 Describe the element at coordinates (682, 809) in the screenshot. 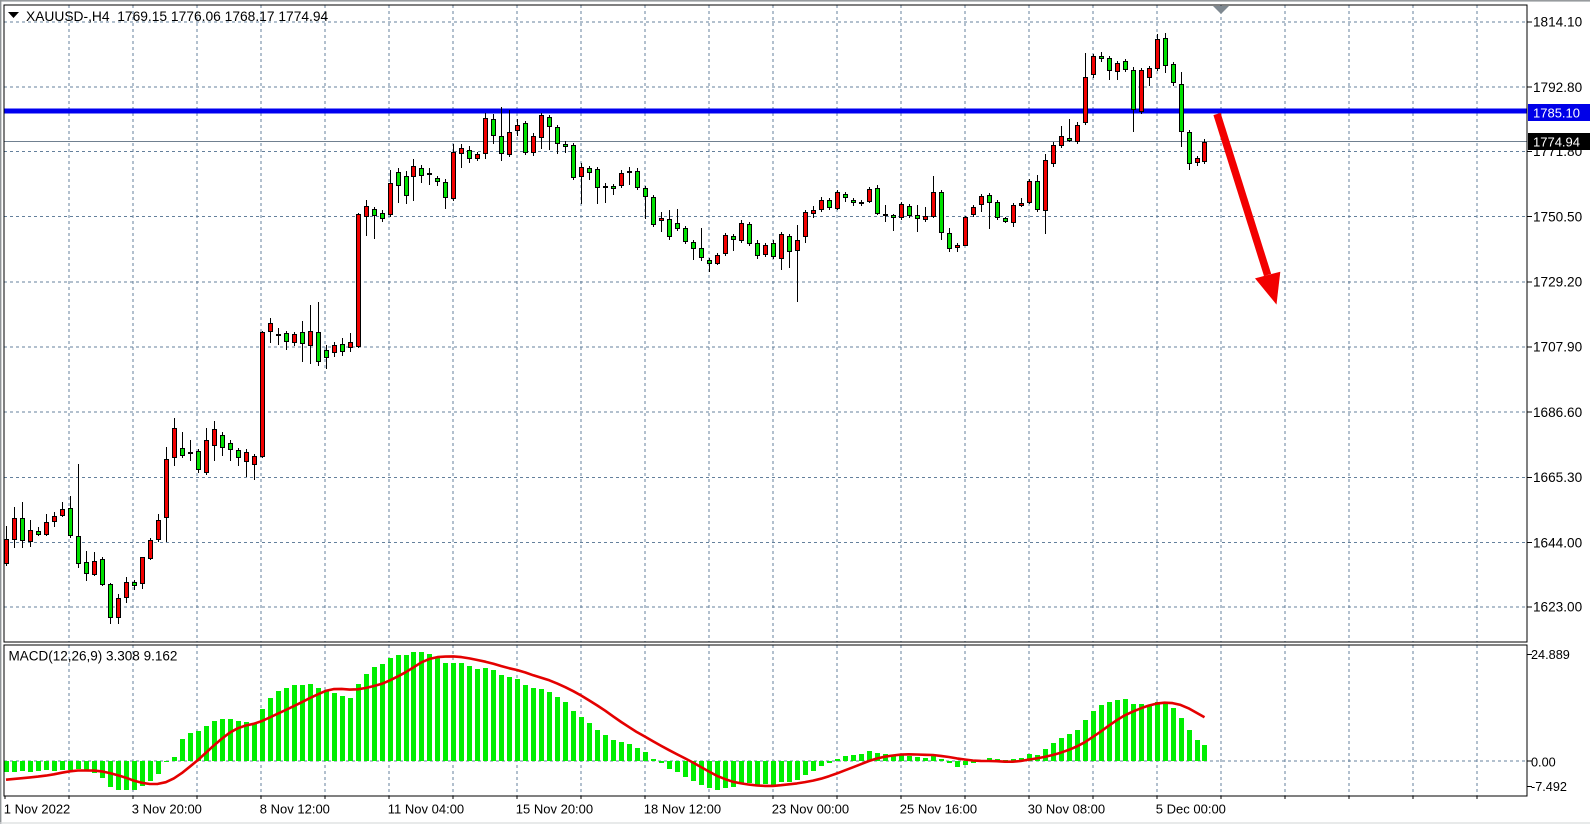

I see `svg-text: 18 Nov 12:00` at that location.